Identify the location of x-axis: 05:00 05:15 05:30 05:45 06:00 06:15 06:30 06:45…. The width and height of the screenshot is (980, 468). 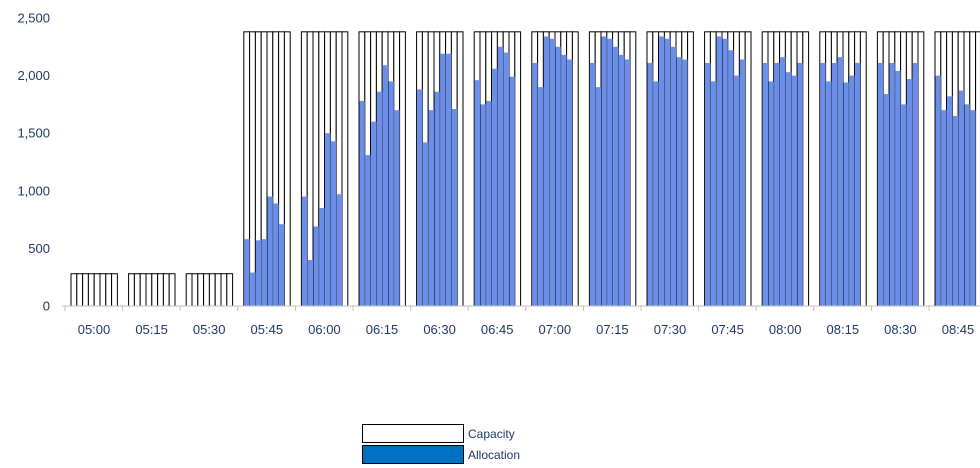
(519, 321).